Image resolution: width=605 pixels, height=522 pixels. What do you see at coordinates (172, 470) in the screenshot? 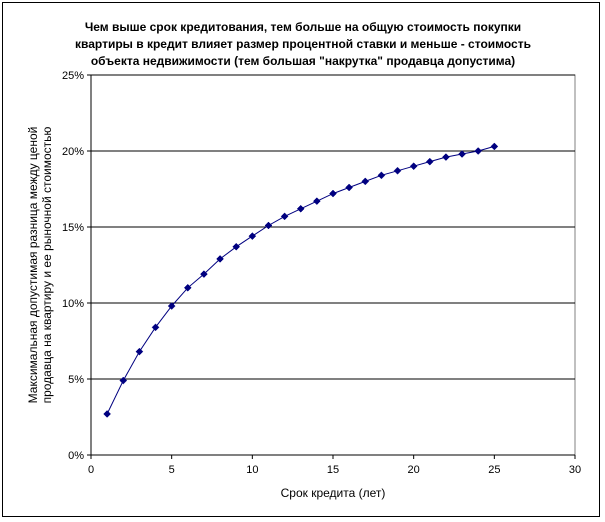
I see `x-tick-label-5: 5` at bounding box center [172, 470].